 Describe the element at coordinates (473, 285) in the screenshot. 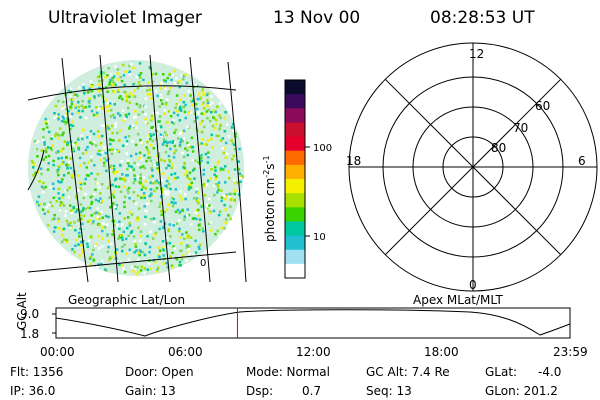

I see `mlt-label-0: 0` at that location.